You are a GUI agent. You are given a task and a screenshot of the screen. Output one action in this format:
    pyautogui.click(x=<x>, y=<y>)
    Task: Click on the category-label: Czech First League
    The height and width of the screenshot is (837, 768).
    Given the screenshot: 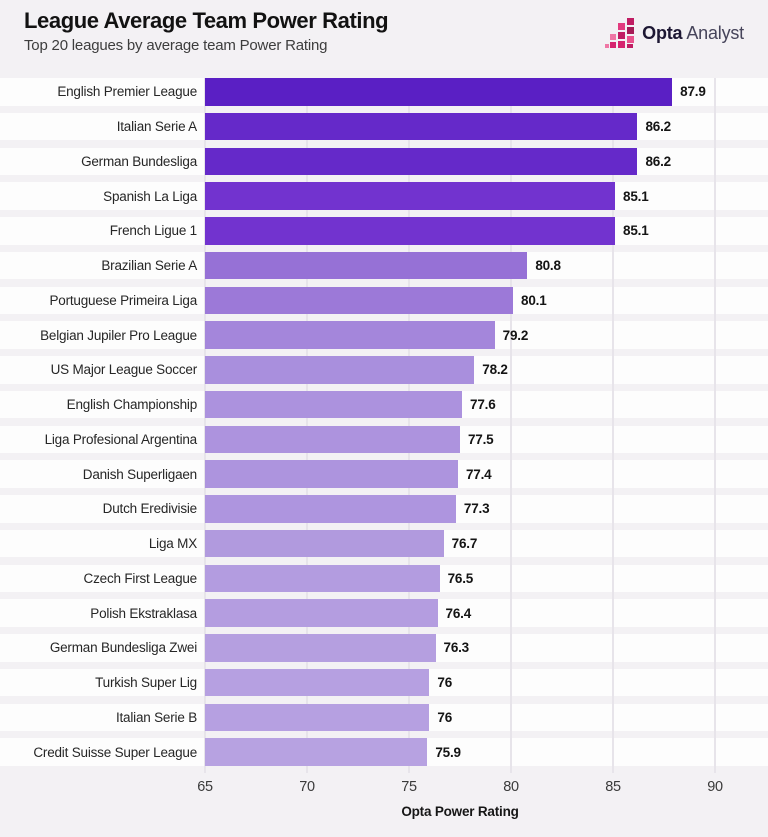 What is the action you would take?
    pyautogui.click(x=140, y=578)
    